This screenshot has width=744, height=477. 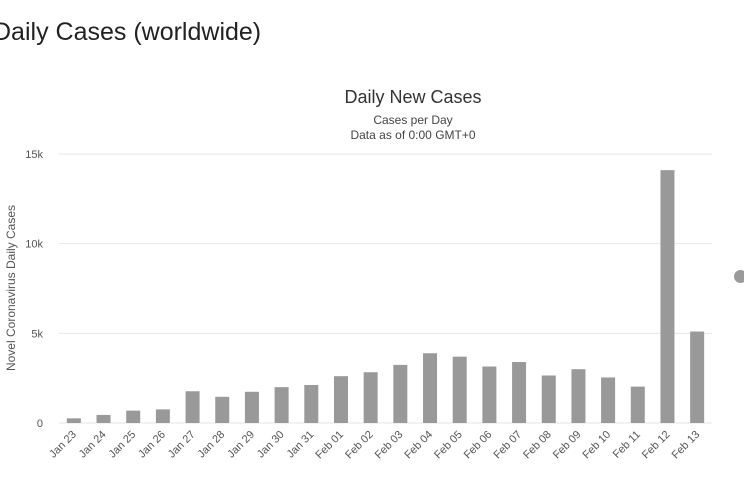 What do you see at coordinates (507, 445) in the screenshot?
I see `x-tick-label: Feb 07` at bounding box center [507, 445].